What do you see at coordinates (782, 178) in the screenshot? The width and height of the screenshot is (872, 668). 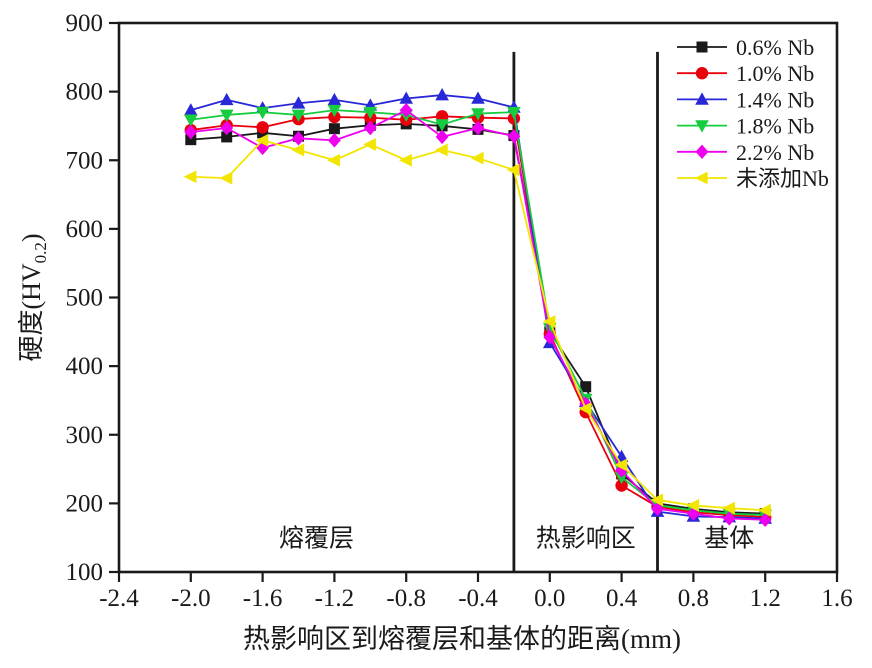 I see `legend-item-5-label: 未添加Nb` at bounding box center [782, 178].